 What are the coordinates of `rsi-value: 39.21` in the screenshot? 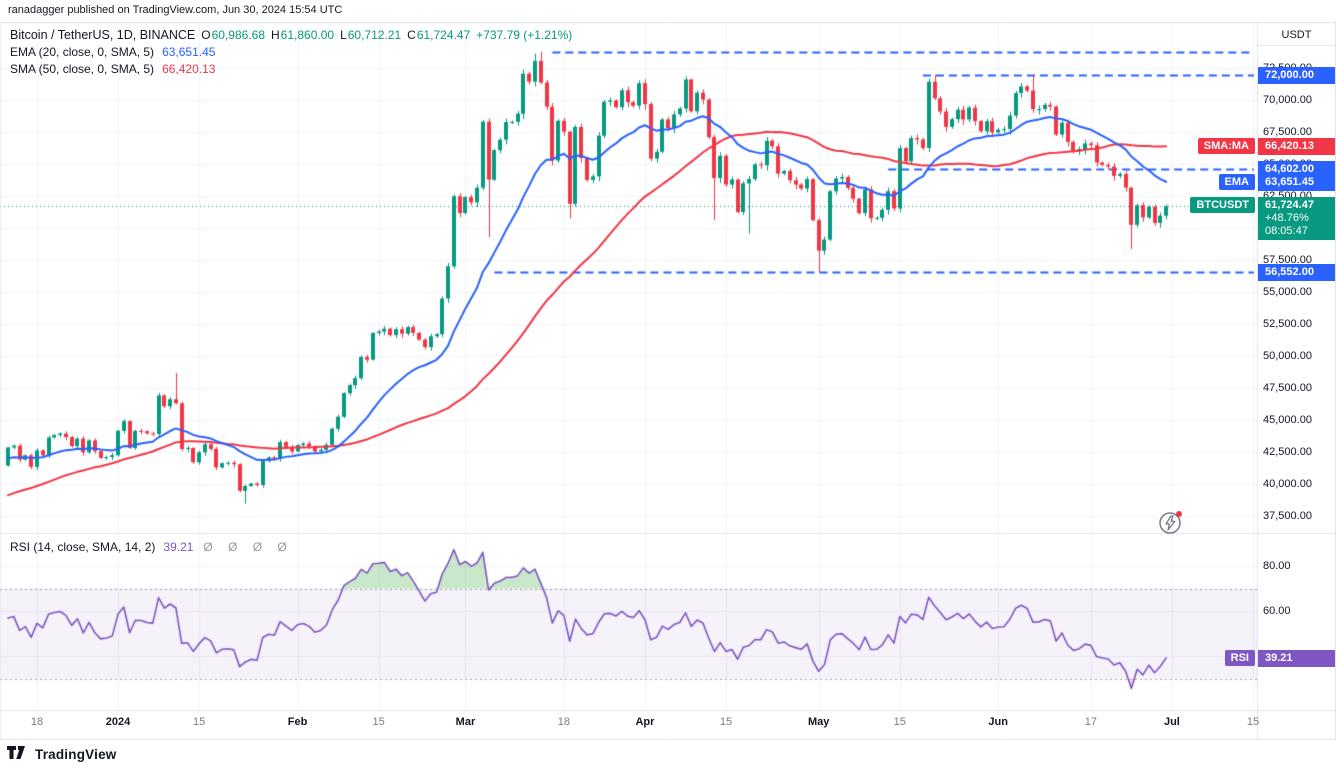 It's located at (178, 547).